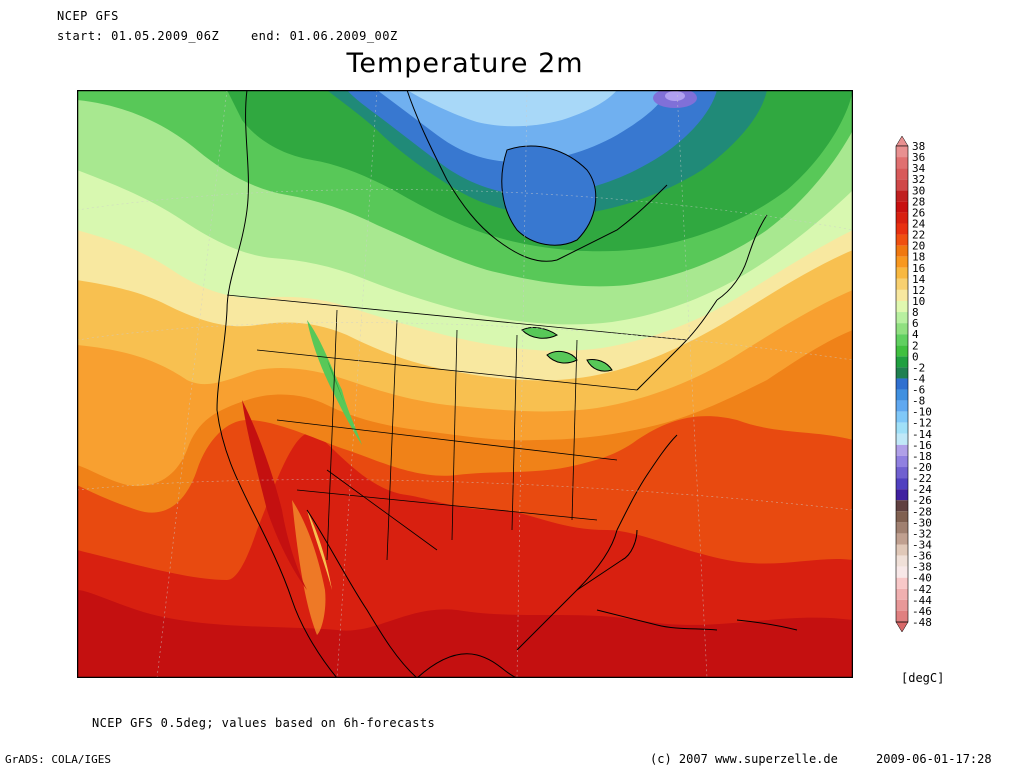 This screenshot has width=1024, height=768. What do you see at coordinates (918, 235) in the screenshot?
I see `colorbar-label: 22` at bounding box center [918, 235].